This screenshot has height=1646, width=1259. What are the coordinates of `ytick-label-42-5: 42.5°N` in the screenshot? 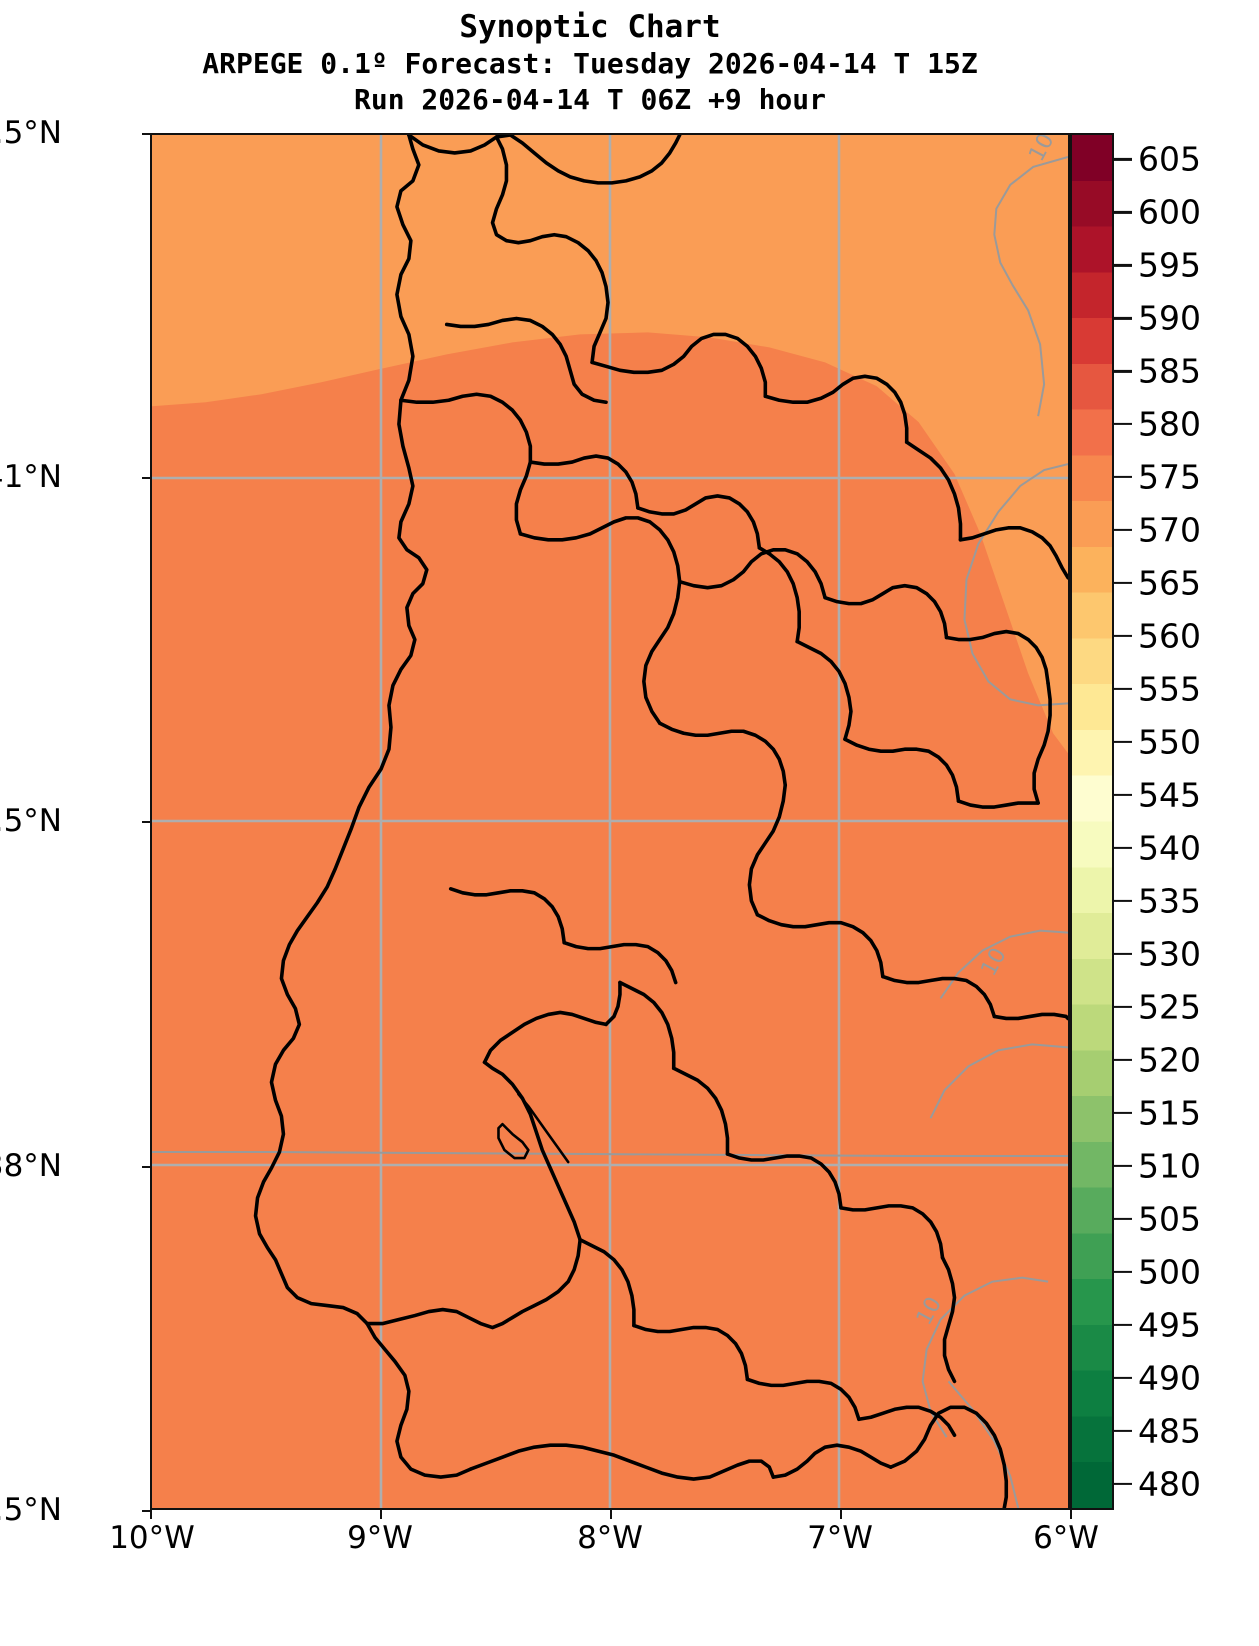 It's located at (31, 133).